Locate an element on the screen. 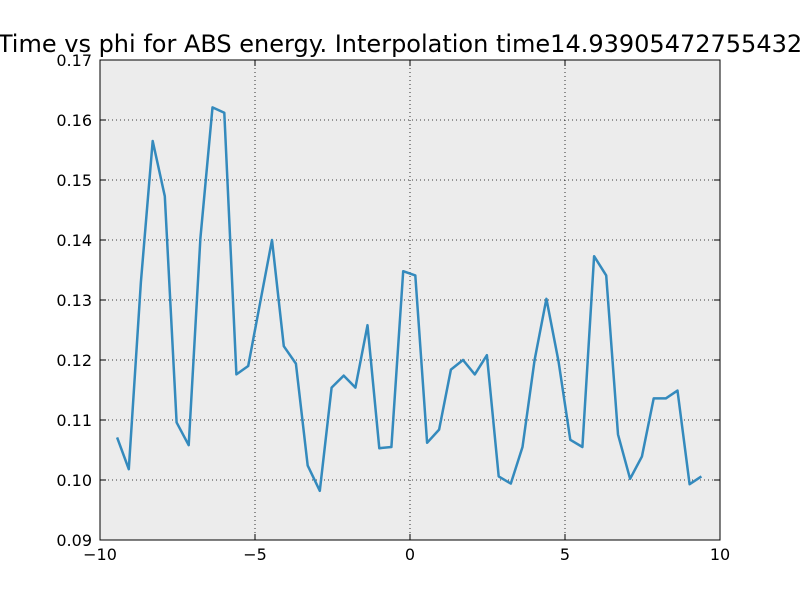  y-tick-label: 0.14 is located at coordinates (74, 240).